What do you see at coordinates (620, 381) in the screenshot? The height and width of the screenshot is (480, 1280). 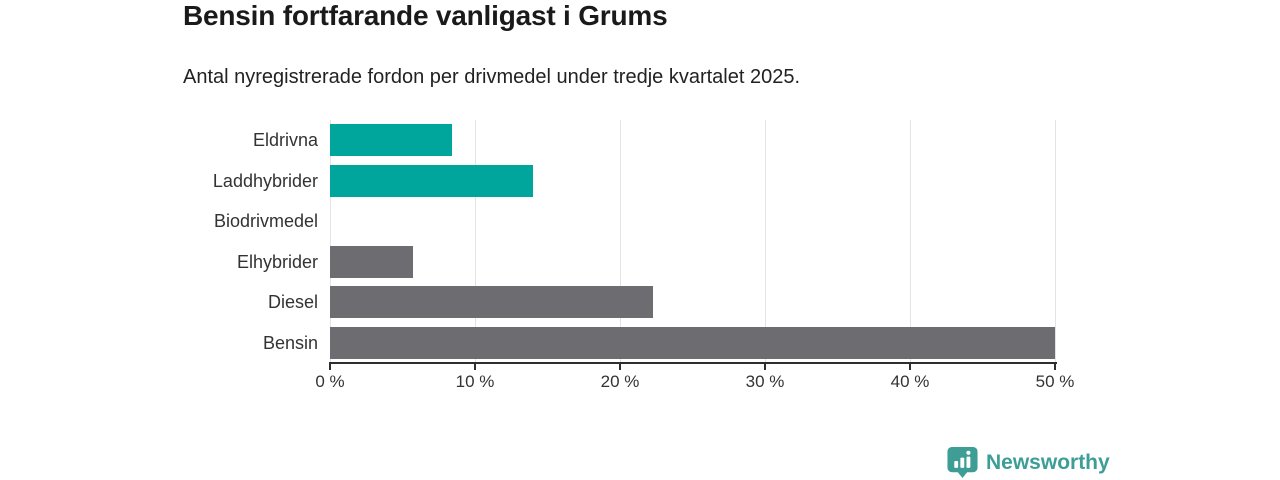 I see `x-axis-tick-label-20: 20 %` at bounding box center [620, 381].